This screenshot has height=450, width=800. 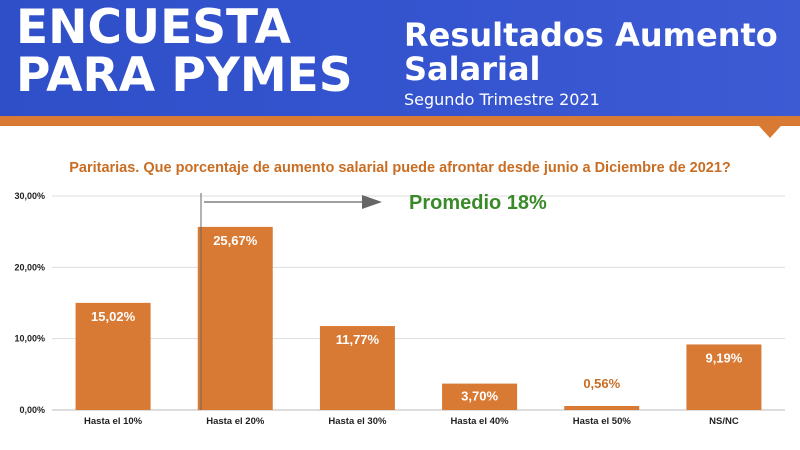 I want to click on y-tick-label: 30,00%, so click(x=29, y=196).